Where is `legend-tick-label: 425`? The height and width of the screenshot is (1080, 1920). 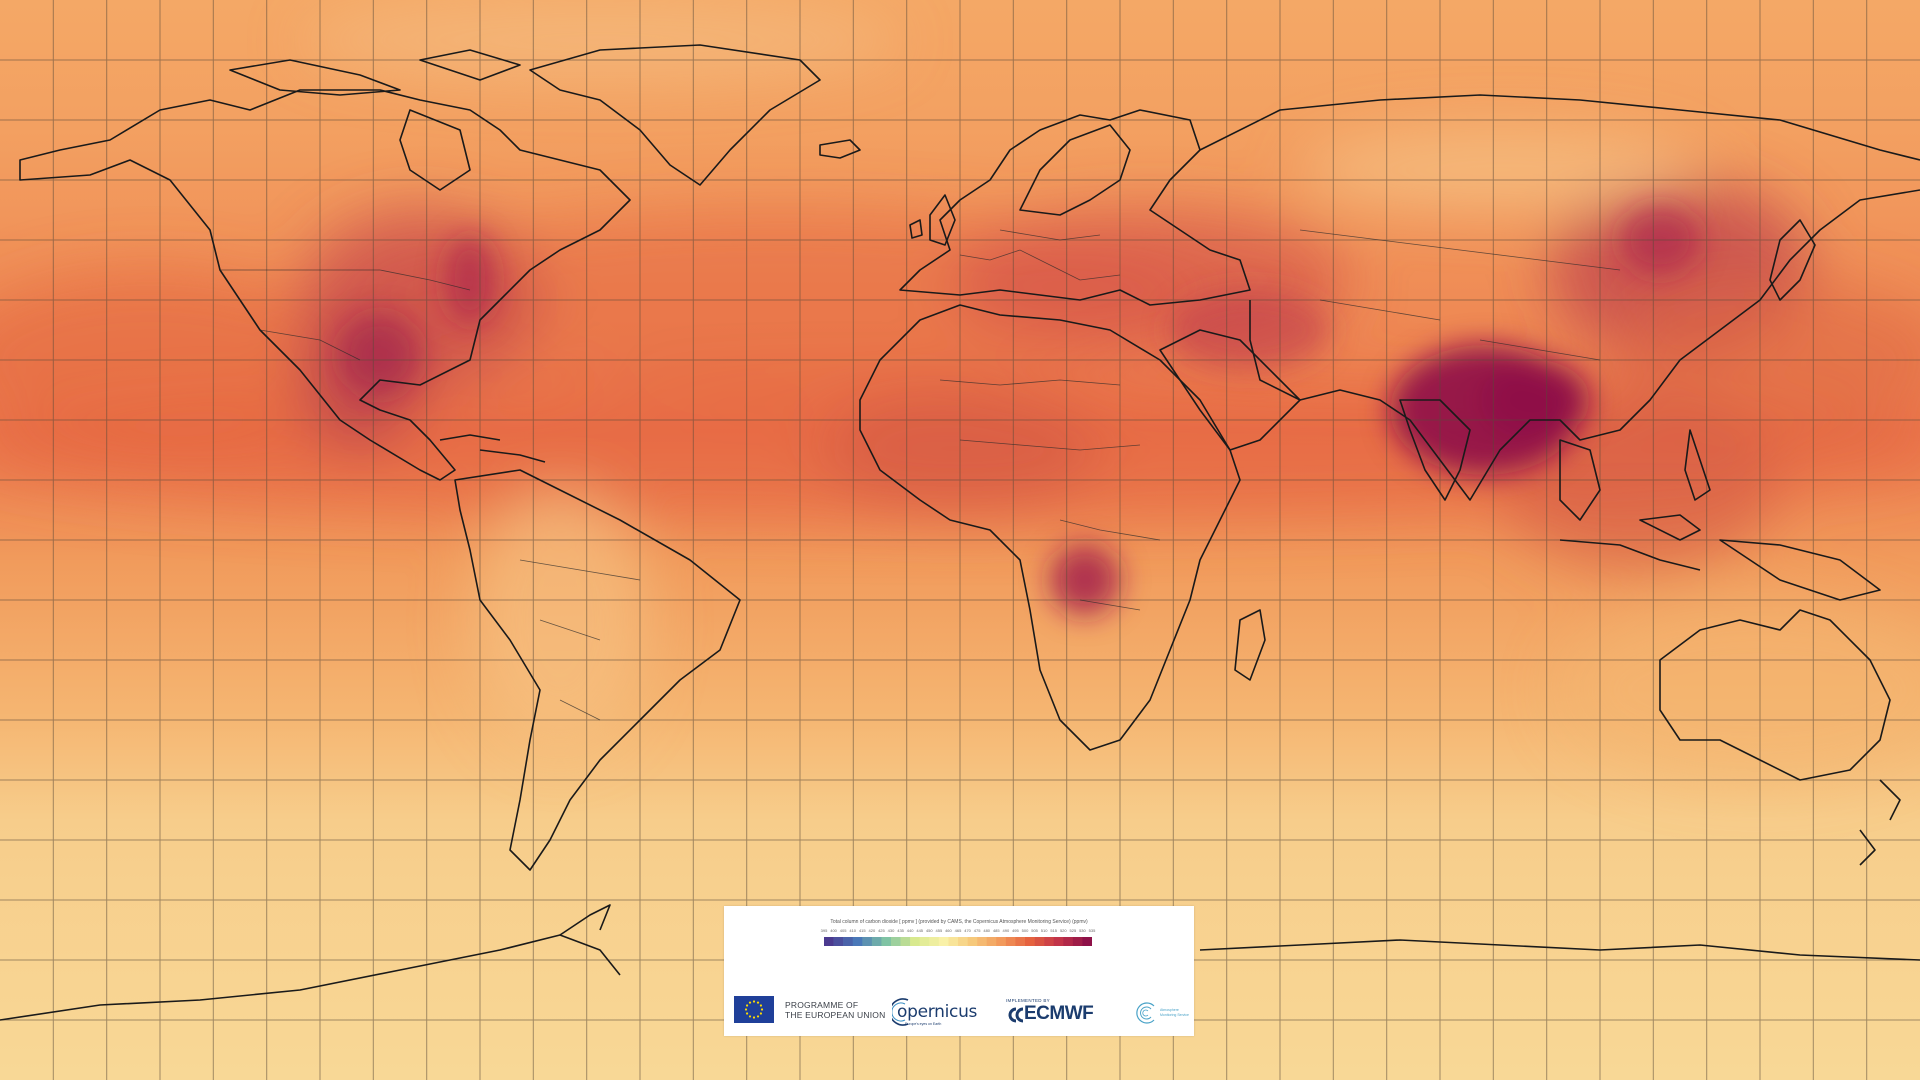 legend-tick-label: 425 is located at coordinates (881, 930).